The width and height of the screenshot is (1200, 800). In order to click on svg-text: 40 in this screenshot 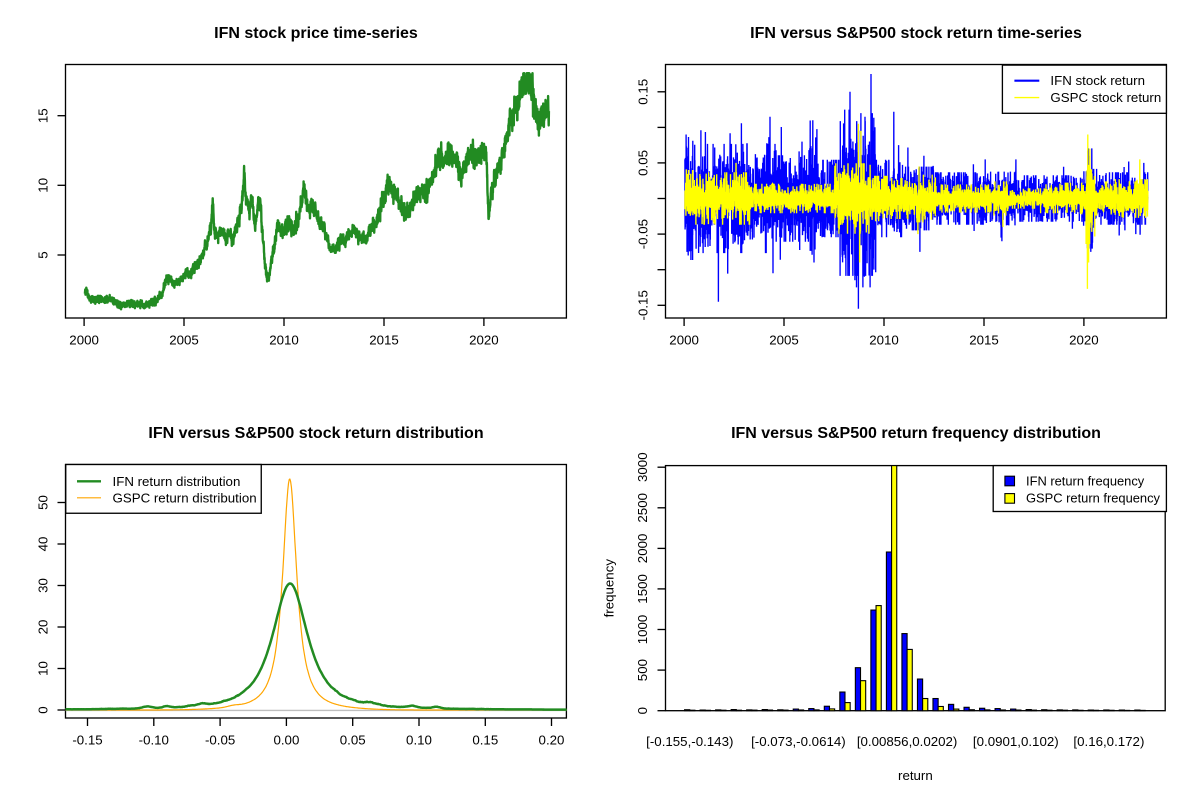, I will do `click(43, 544)`.